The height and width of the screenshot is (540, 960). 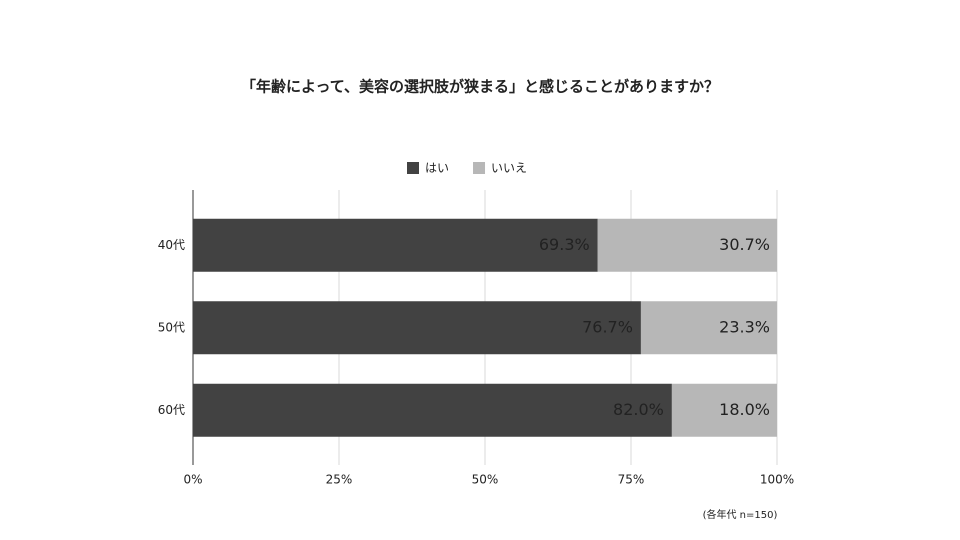 What do you see at coordinates (744, 409) in the screenshot?
I see `value-label: 18.0%` at bounding box center [744, 409].